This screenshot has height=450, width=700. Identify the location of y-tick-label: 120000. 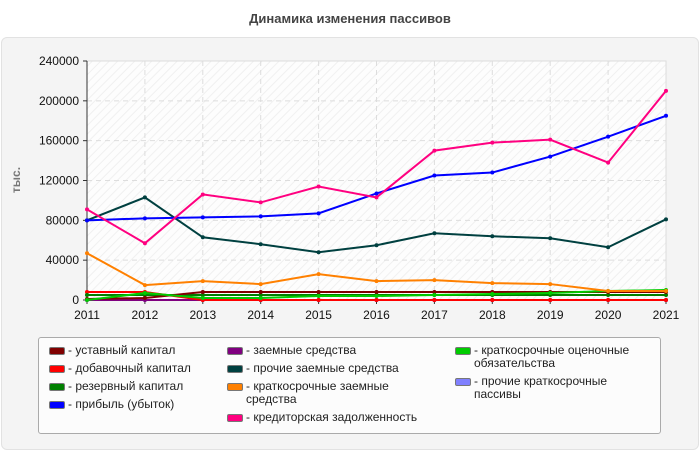
(59, 181).